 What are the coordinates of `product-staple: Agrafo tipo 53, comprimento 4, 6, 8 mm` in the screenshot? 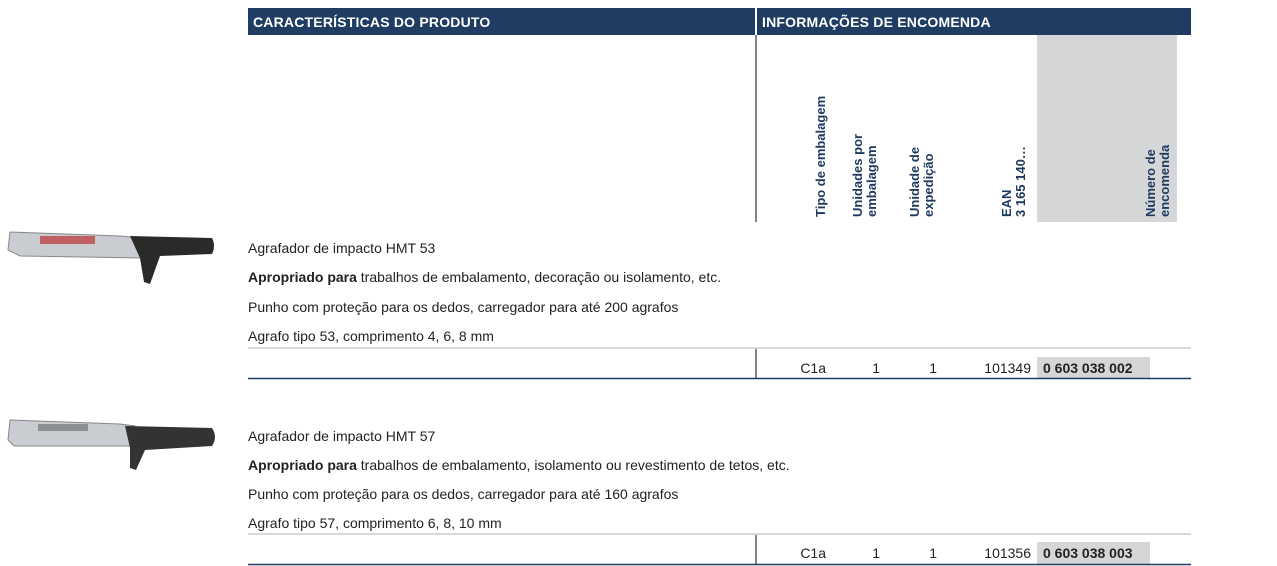 It's located at (371, 336).